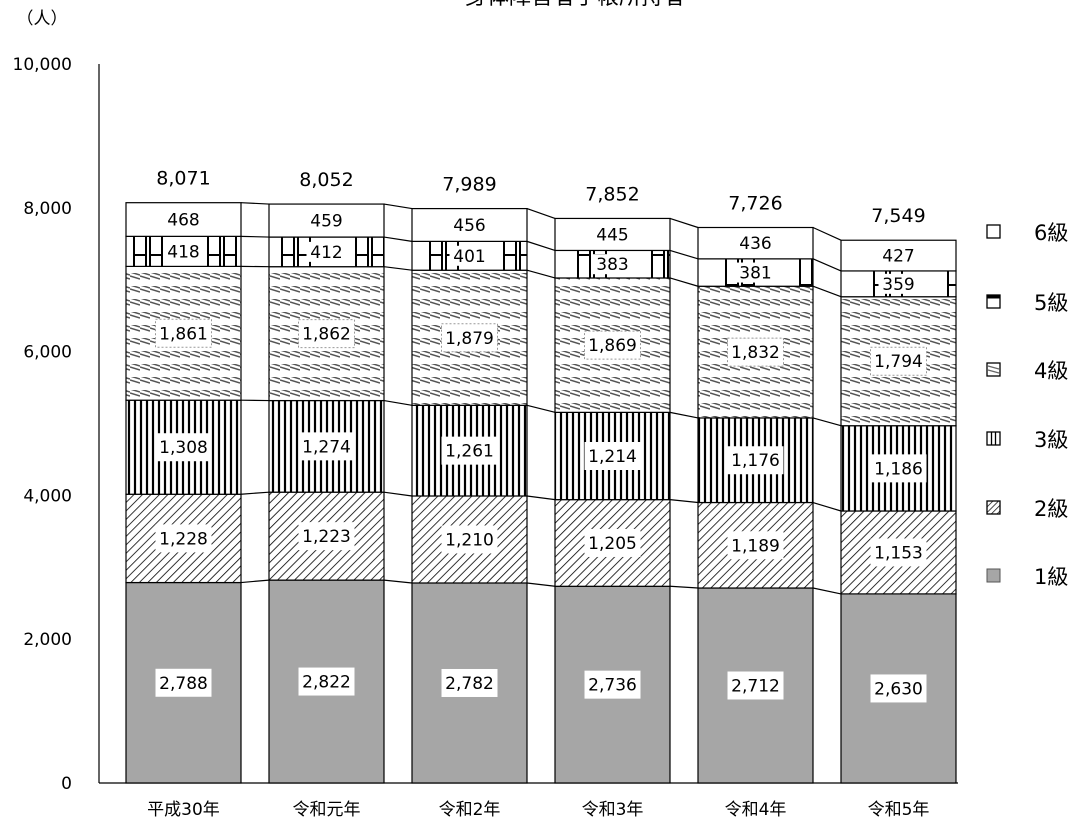 The height and width of the screenshot is (827, 1081). I want to click on data-label: 427, so click(898, 257).